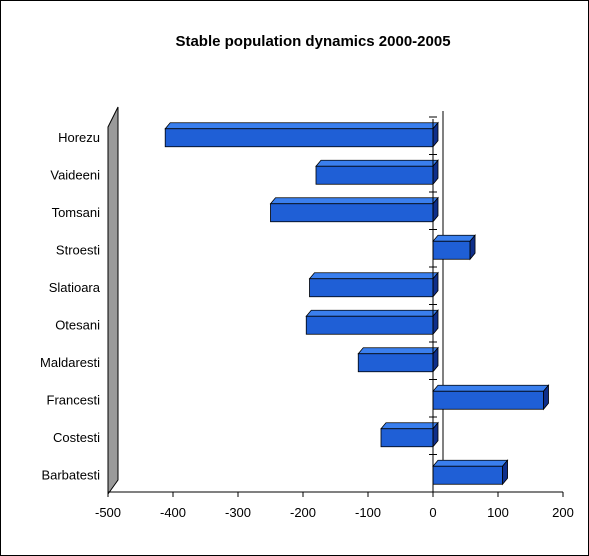 The width and height of the screenshot is (589, 556). What do you see at coordinates (498, 512) in the screenshot?
I see `x-tick-label: 100` at bounding box center [498, 512].